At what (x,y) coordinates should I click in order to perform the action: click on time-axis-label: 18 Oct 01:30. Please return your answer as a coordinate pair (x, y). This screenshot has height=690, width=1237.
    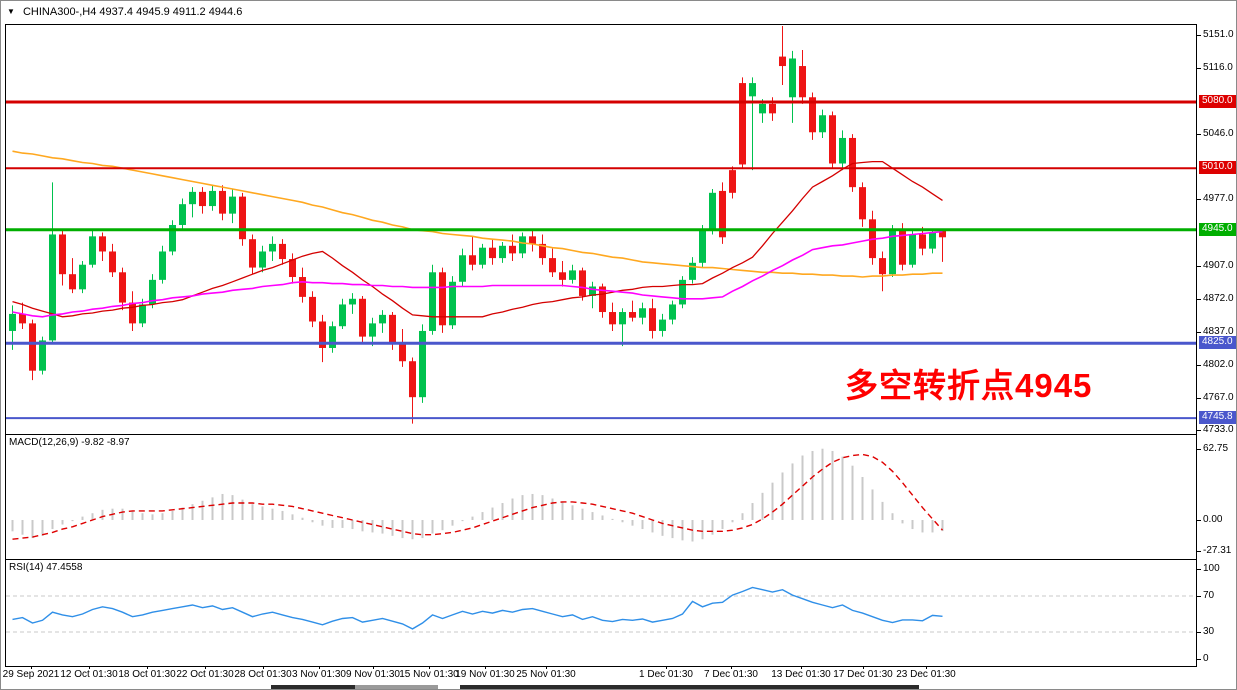
    Looking at the image, I should click on (147, 674).